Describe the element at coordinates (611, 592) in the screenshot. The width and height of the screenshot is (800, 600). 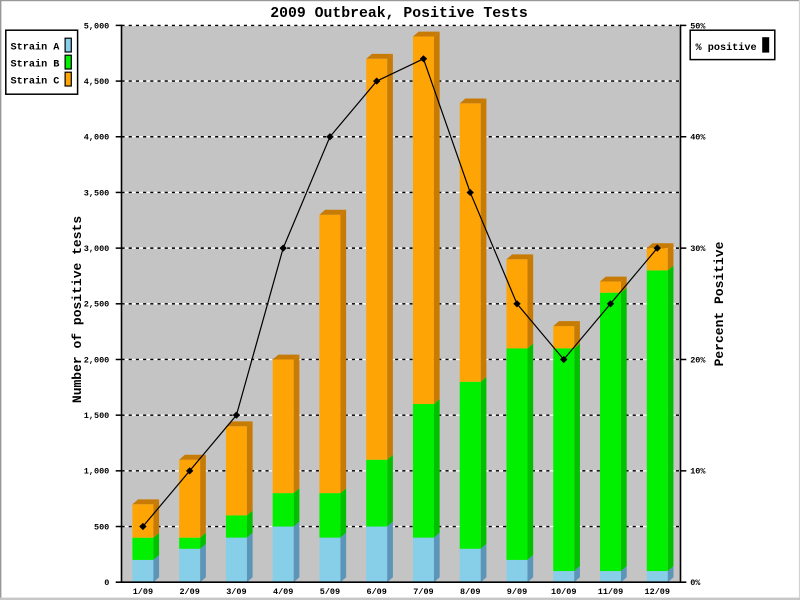
I see `svg-text: 11/09` at that location.